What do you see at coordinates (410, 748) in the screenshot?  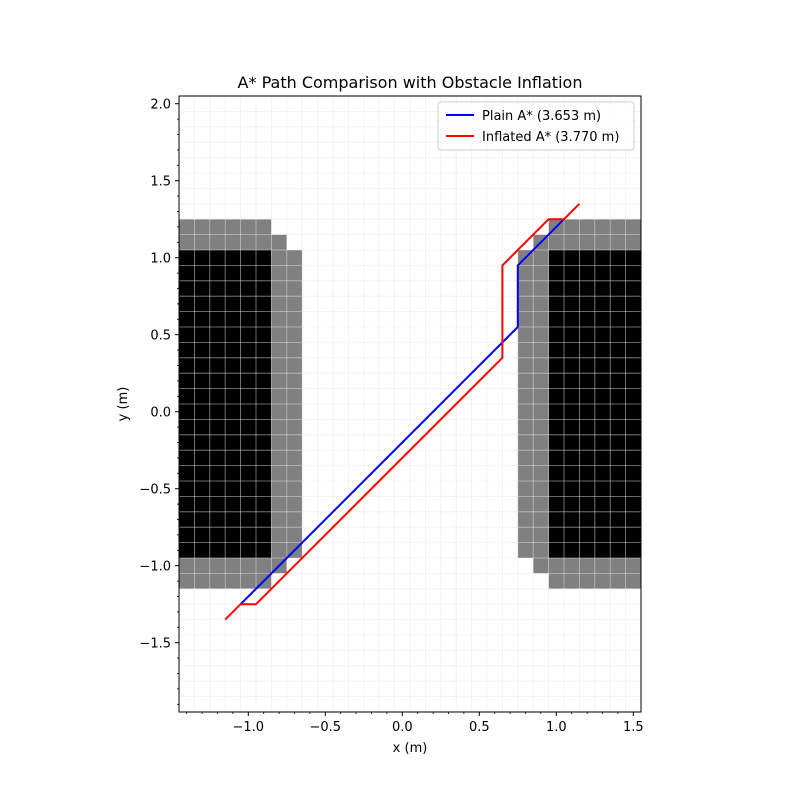 I see `x-axis-label: x (m)` at bounding box center [410, 748].